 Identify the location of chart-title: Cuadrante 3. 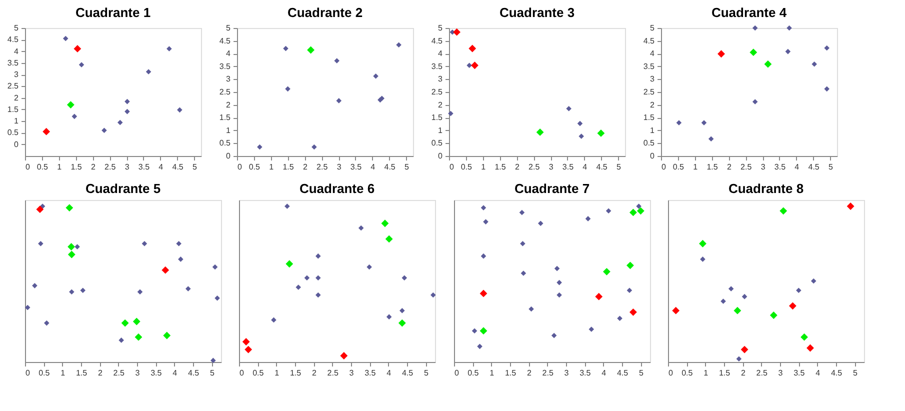
(537, 12).